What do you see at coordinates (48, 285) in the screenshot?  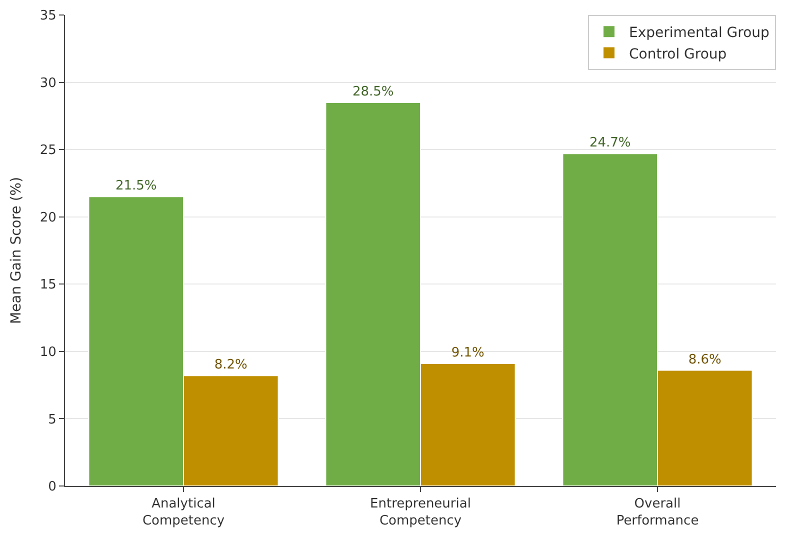 I see `y-tick-label: 15` at bounding box center [48, 285].